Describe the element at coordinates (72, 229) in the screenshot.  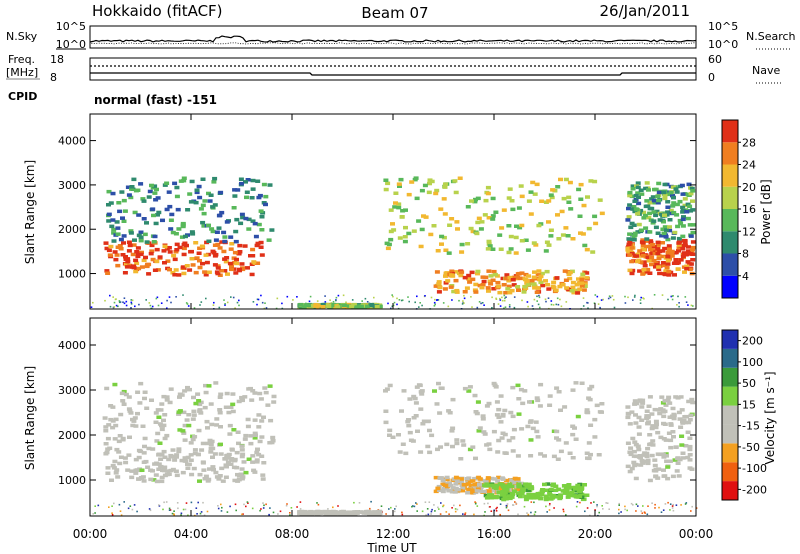
I see `power-ytick-1: 2000` at that location.